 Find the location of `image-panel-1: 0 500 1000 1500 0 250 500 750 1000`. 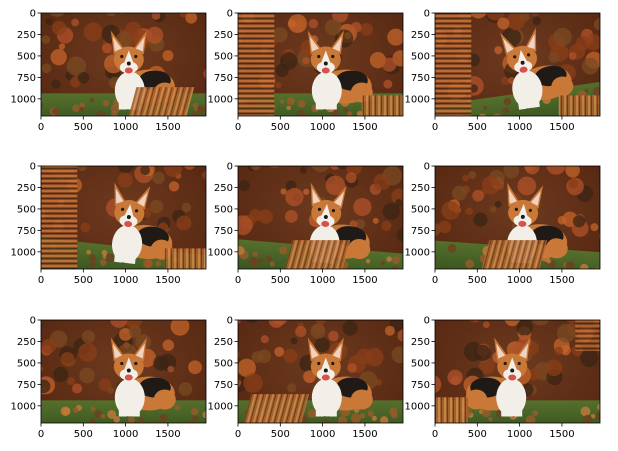

image-panel-1: 0 500 1000 1500 0 250 500 750 1000 is located at coordinates (109, 71).